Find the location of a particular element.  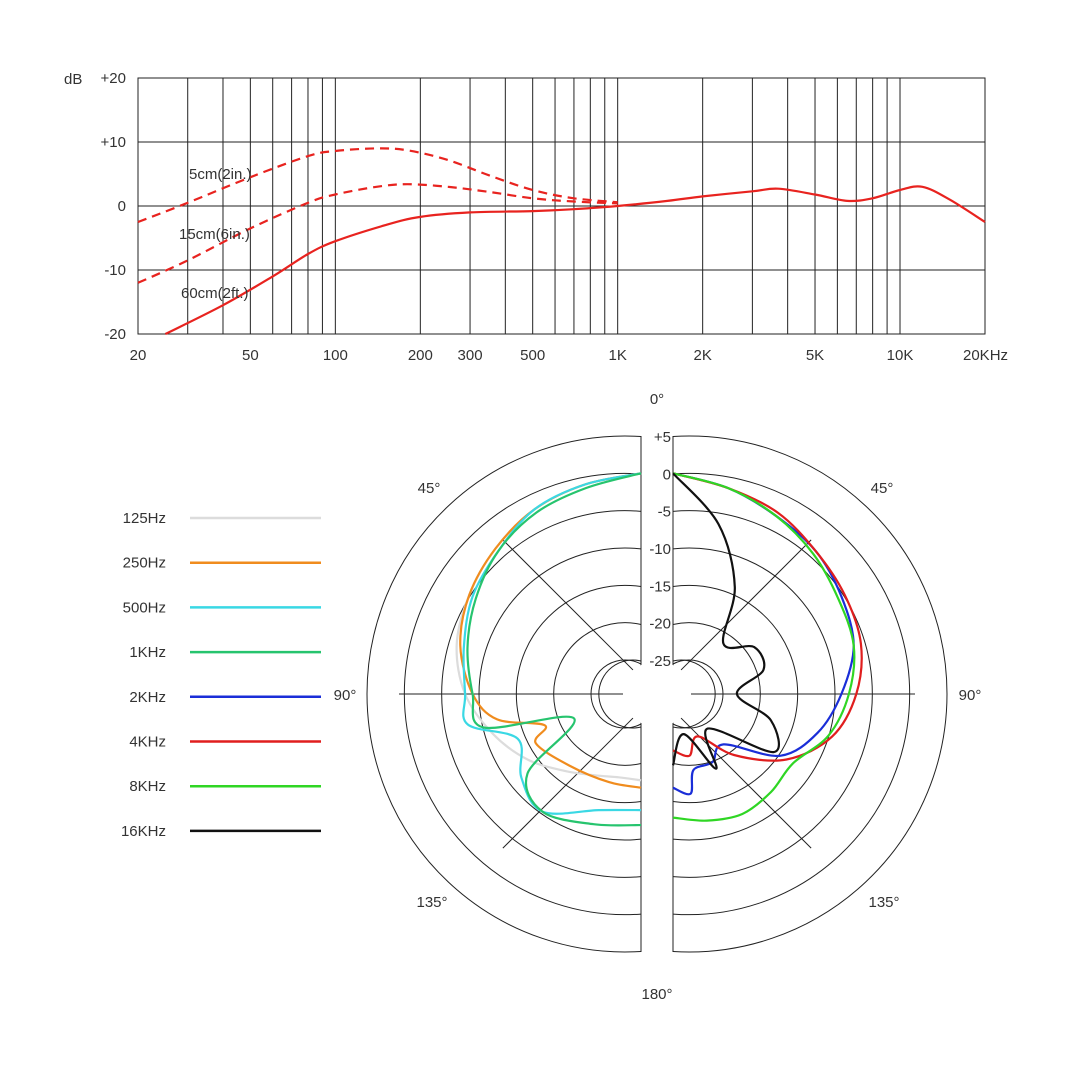

y-tick-label: +20 is located at coordinates (113, 78).